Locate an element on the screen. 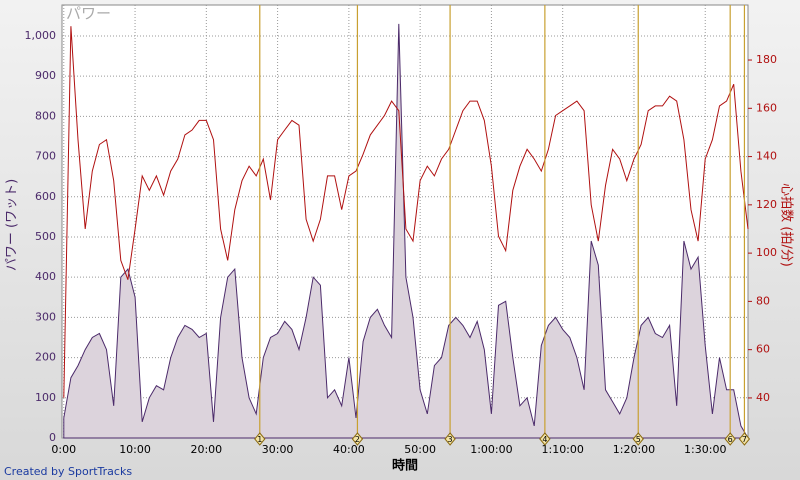 Image resolution: width=800 pixels, height=480 pixels. x-tick-label: 50:00 is located at coordinates (420, 449).